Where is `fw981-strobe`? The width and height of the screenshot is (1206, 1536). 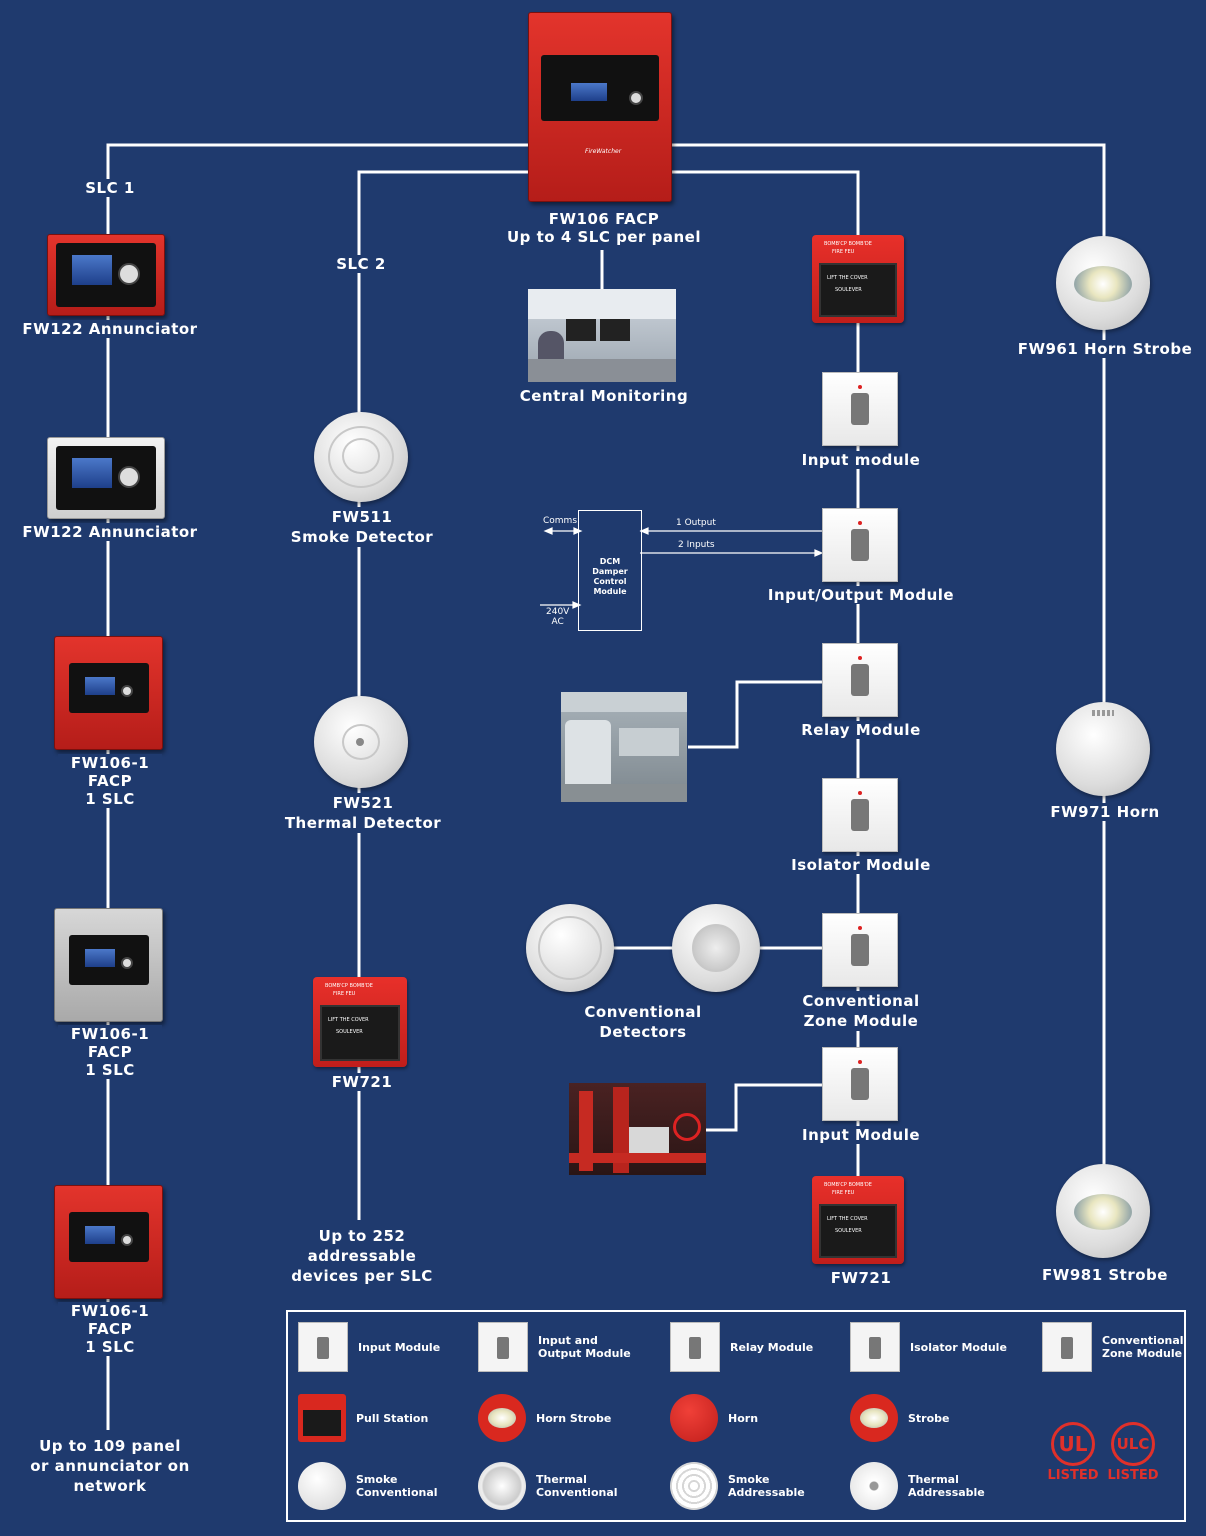 fw981-strobe is located at coordinates (1103, 1211).